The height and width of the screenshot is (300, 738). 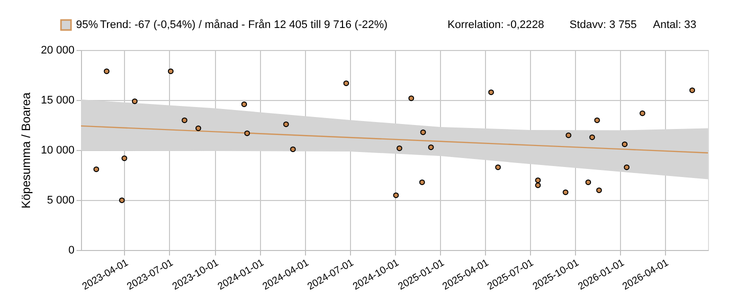 I want to click on y-tick-label: 10 000, so click(x=57, y=150).